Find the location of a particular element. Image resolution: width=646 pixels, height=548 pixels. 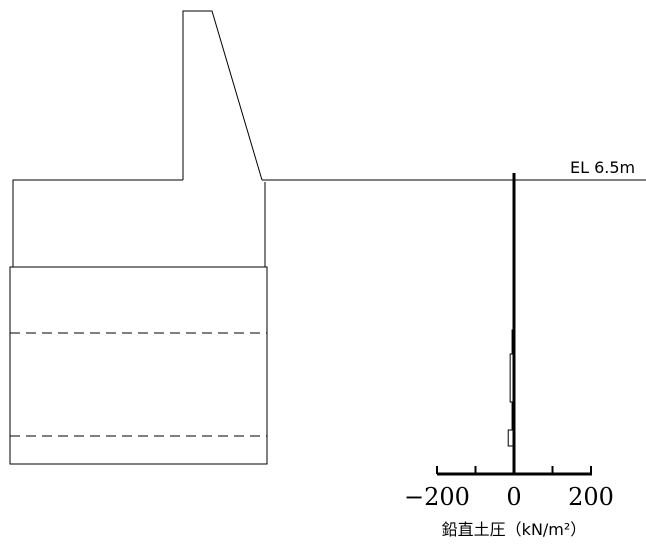

crown-wall-outline is located at coordinates (222, 95).